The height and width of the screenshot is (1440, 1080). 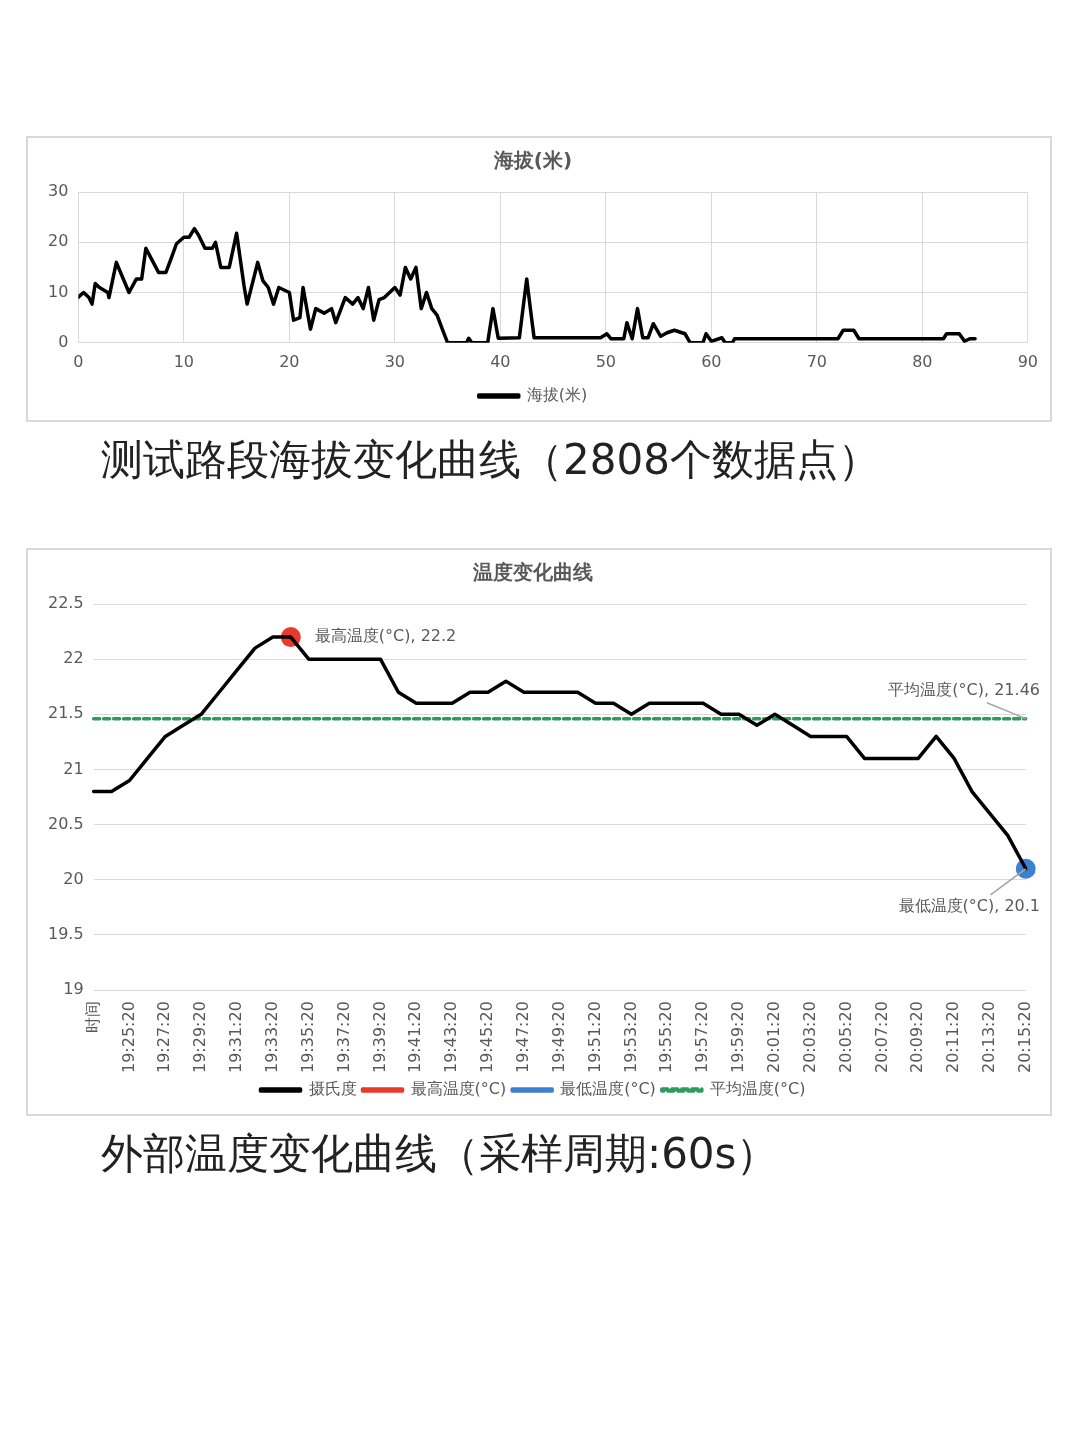 What do you see at coordinates (532, 572) in the screenshot?
I see `chart-title: 温度变化曲线` at bounding box center [532, 572].